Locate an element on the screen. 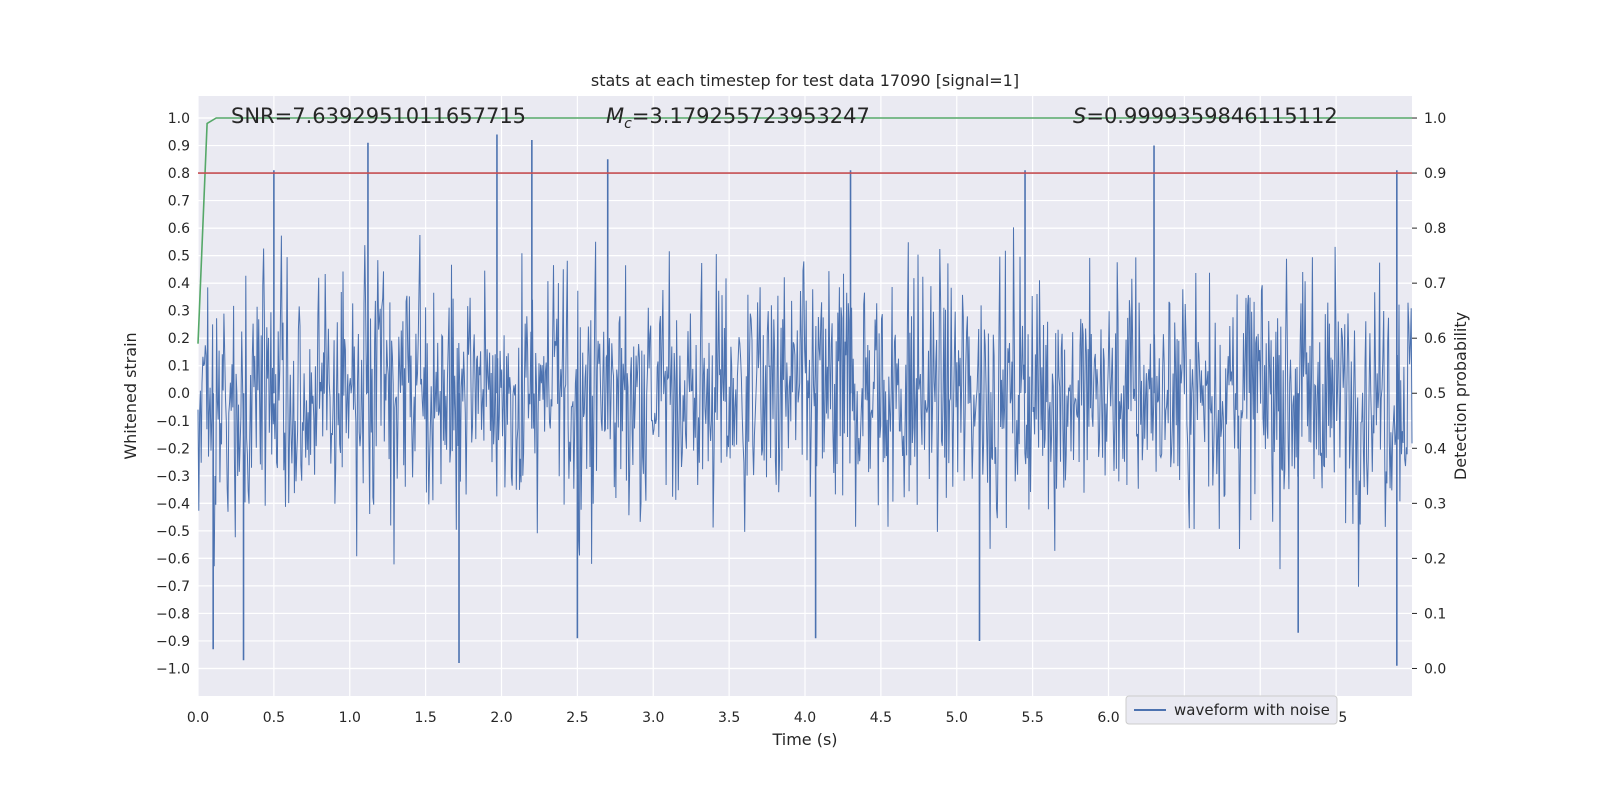 The height and width of the screenshot is (800, 1600). y-tick-label: 0.9 is located at coordinates (179, 147).